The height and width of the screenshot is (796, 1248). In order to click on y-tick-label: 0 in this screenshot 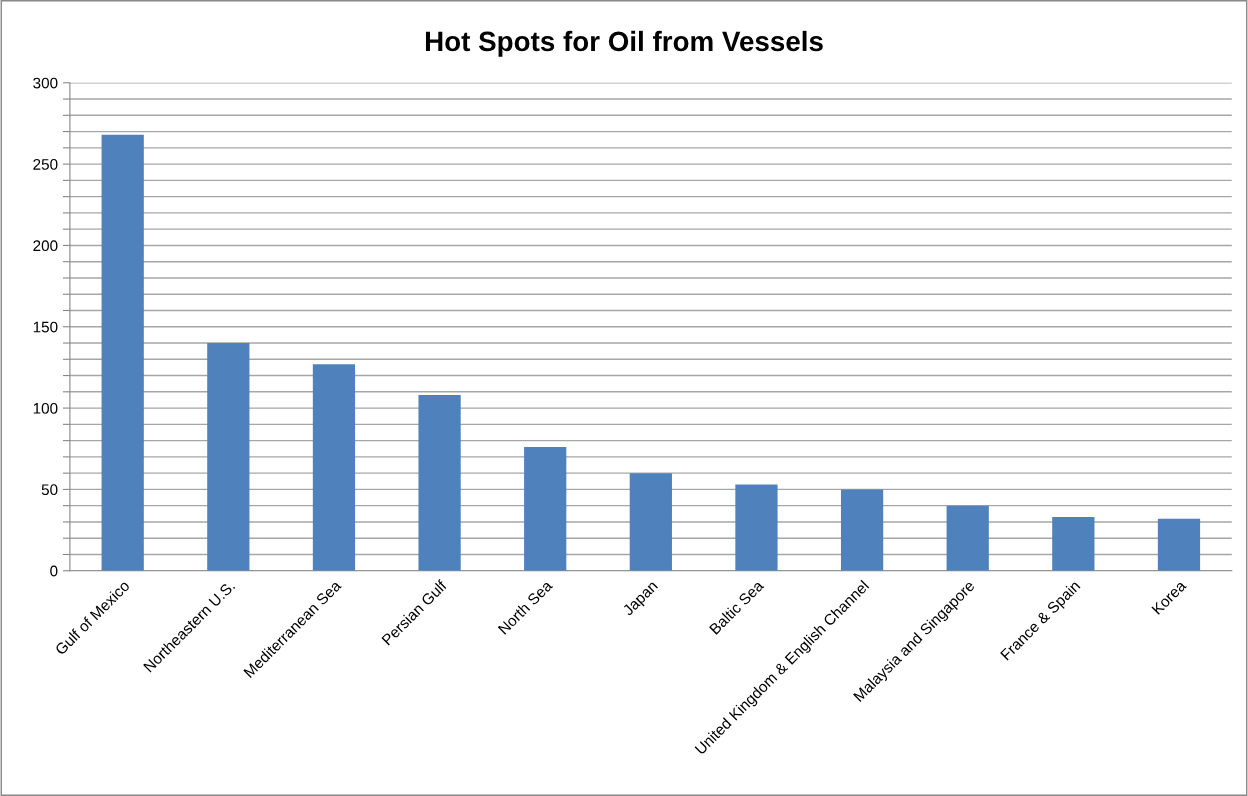, I will do `click(54, 571)`.